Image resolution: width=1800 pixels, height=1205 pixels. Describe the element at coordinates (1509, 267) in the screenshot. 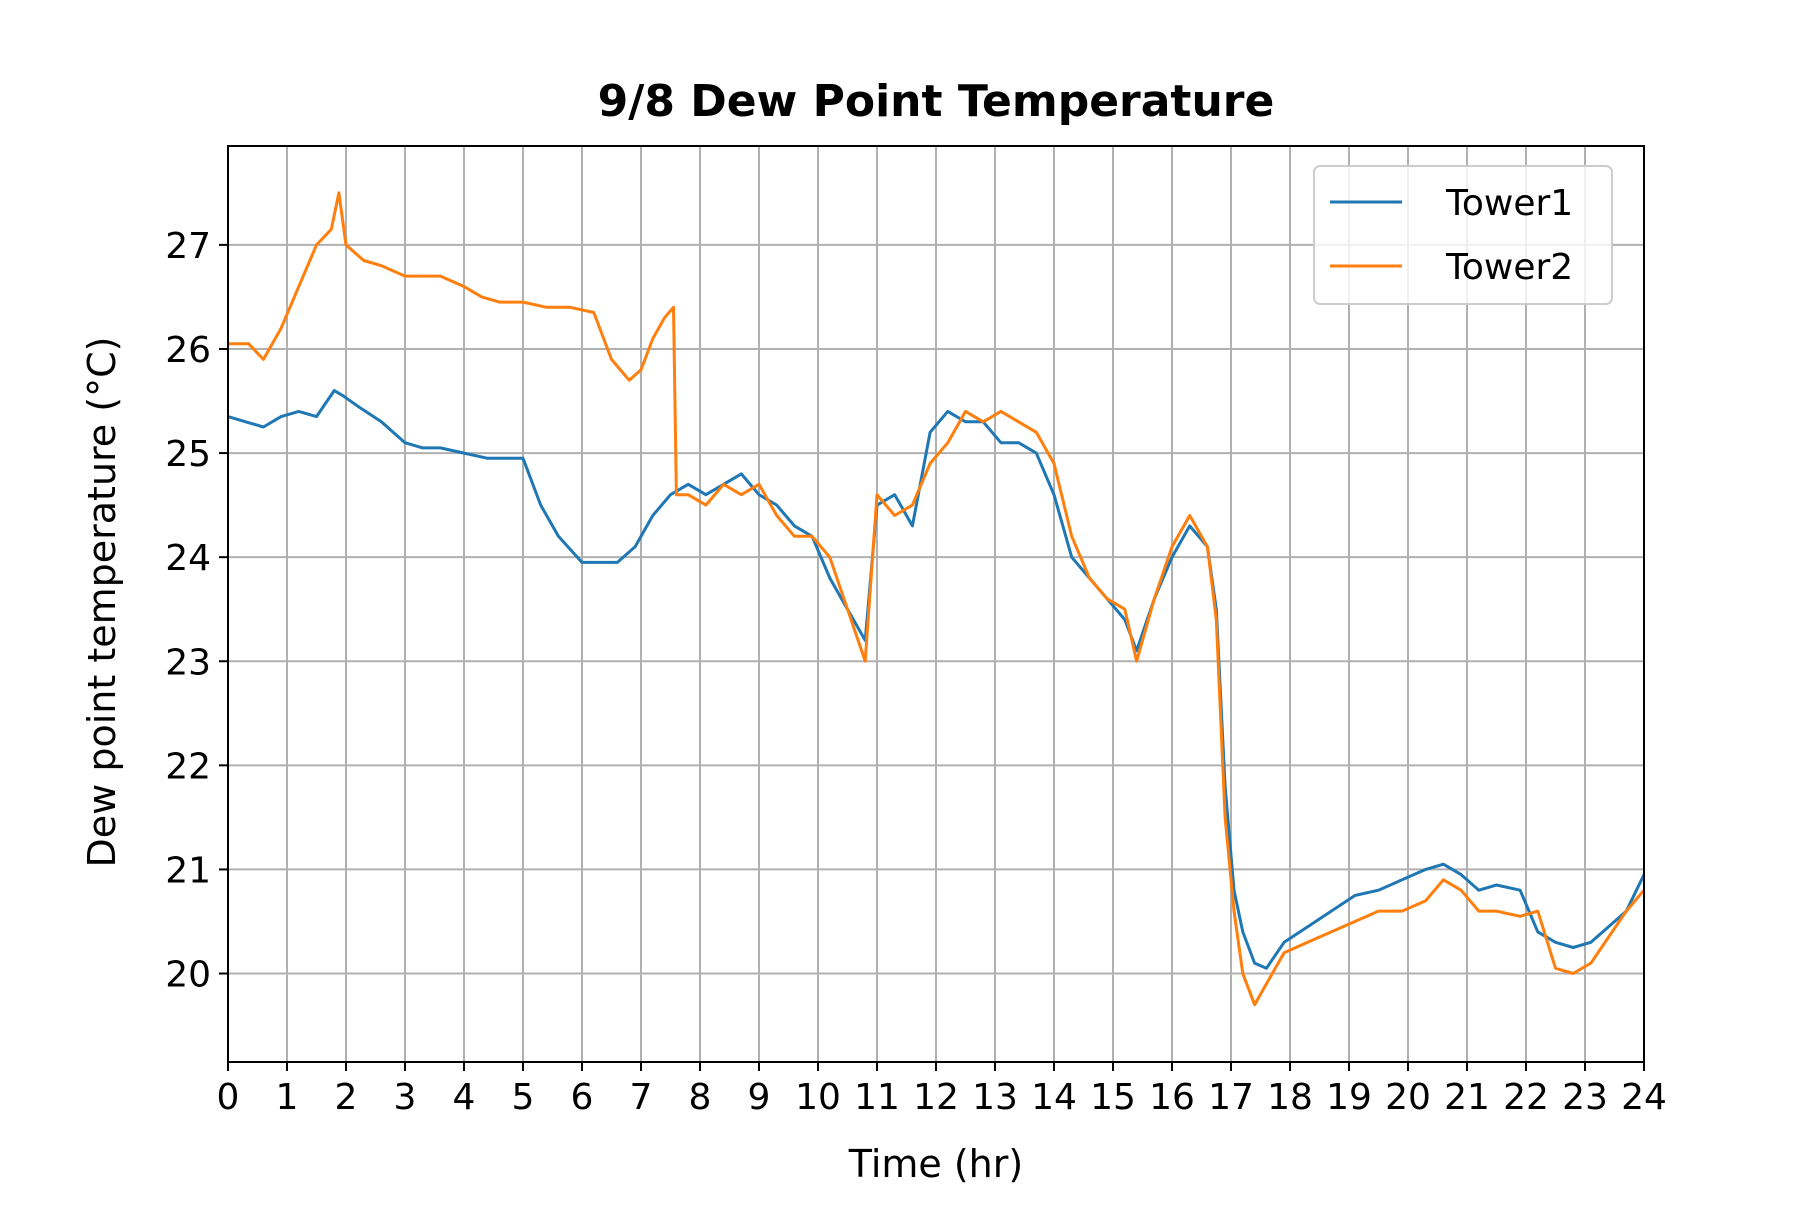

I see `legend-label: Tower2` at that location.